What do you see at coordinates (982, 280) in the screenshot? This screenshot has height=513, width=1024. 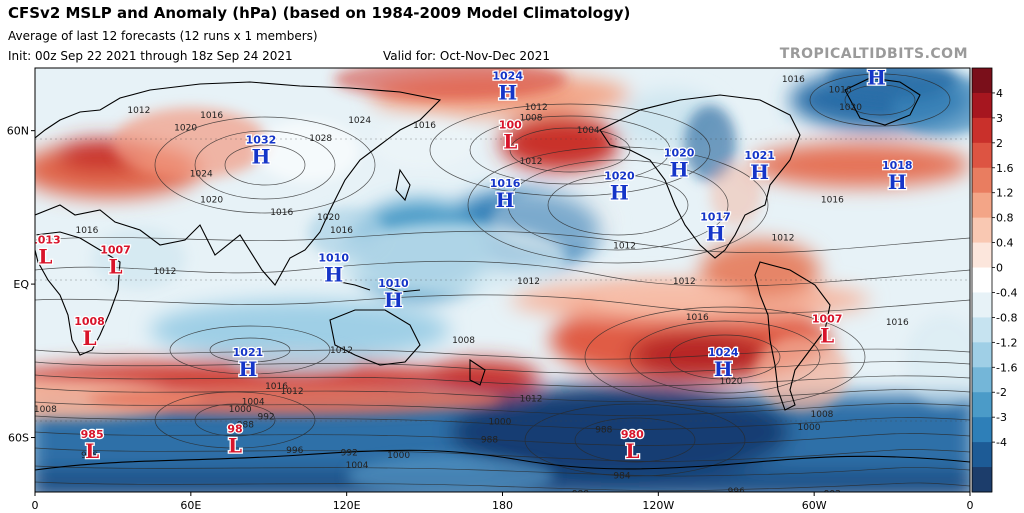 I see `colorbar-frame` at bounding box center [982, 280].